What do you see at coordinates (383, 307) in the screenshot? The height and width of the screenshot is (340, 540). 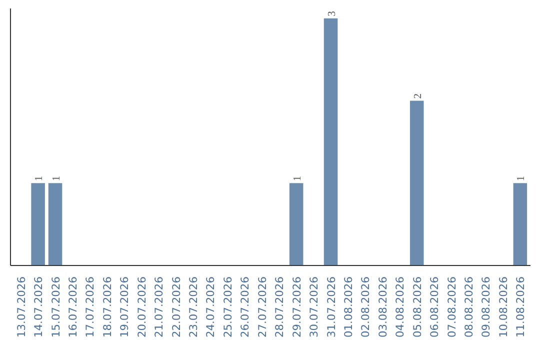 I see `x-tick-label: 03.08.2026` at bounding box center [383, 307].